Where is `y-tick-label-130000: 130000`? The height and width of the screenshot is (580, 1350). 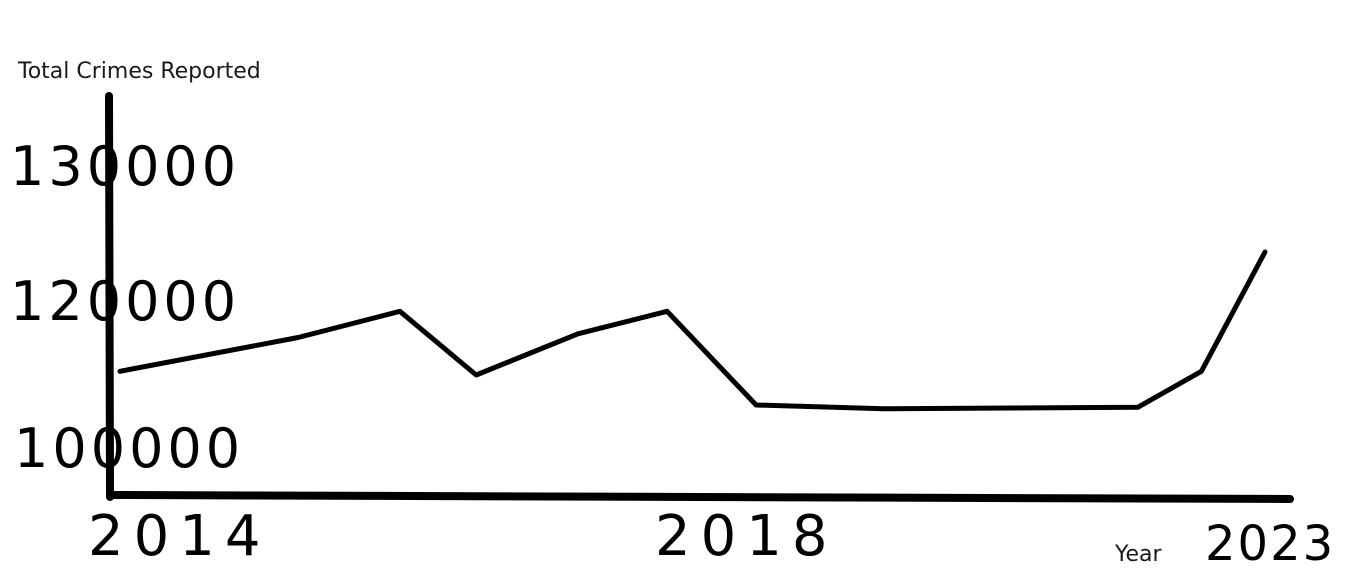
y-tick-label-130000: 130000 is located at coordinates (125, 166).